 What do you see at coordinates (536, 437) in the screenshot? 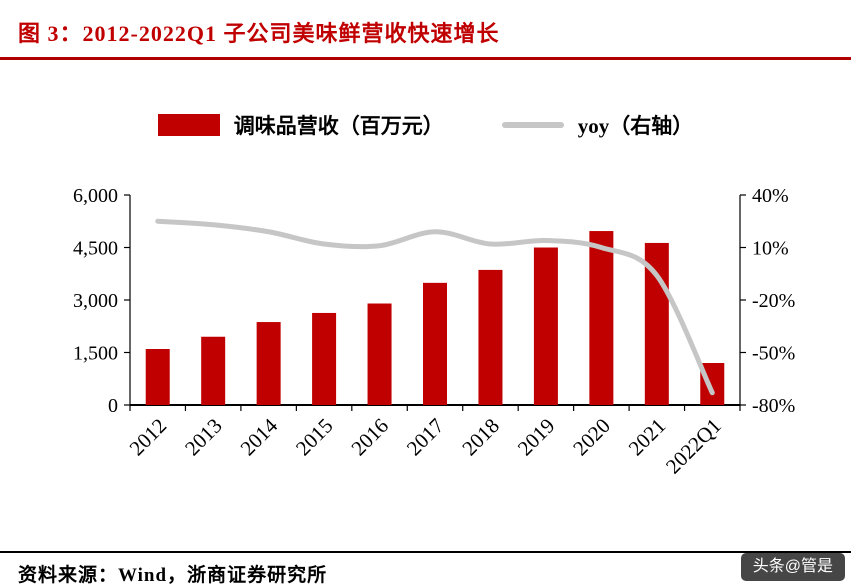
I see `x-axis-category-label: 2019` at bounding box center [536, 437].